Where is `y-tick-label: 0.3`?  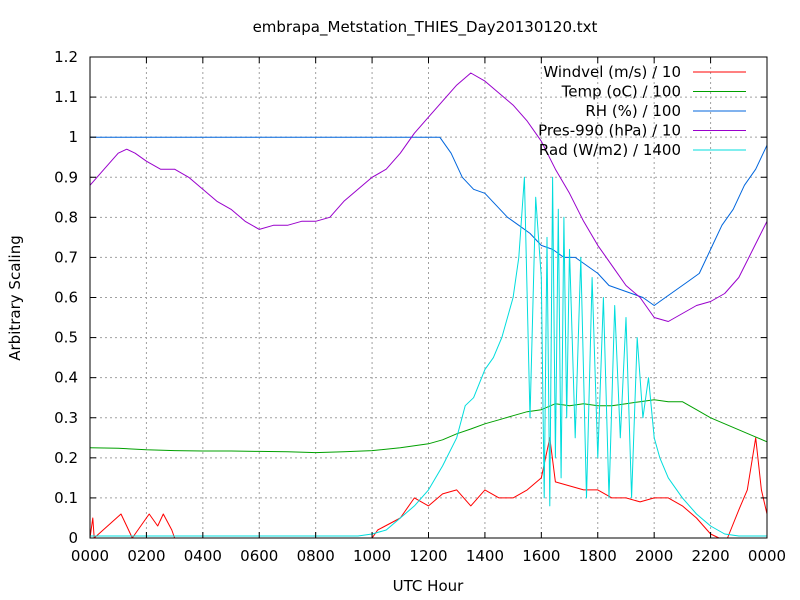 y-tick-label: 0.3 is located at coordinates (66, 418).